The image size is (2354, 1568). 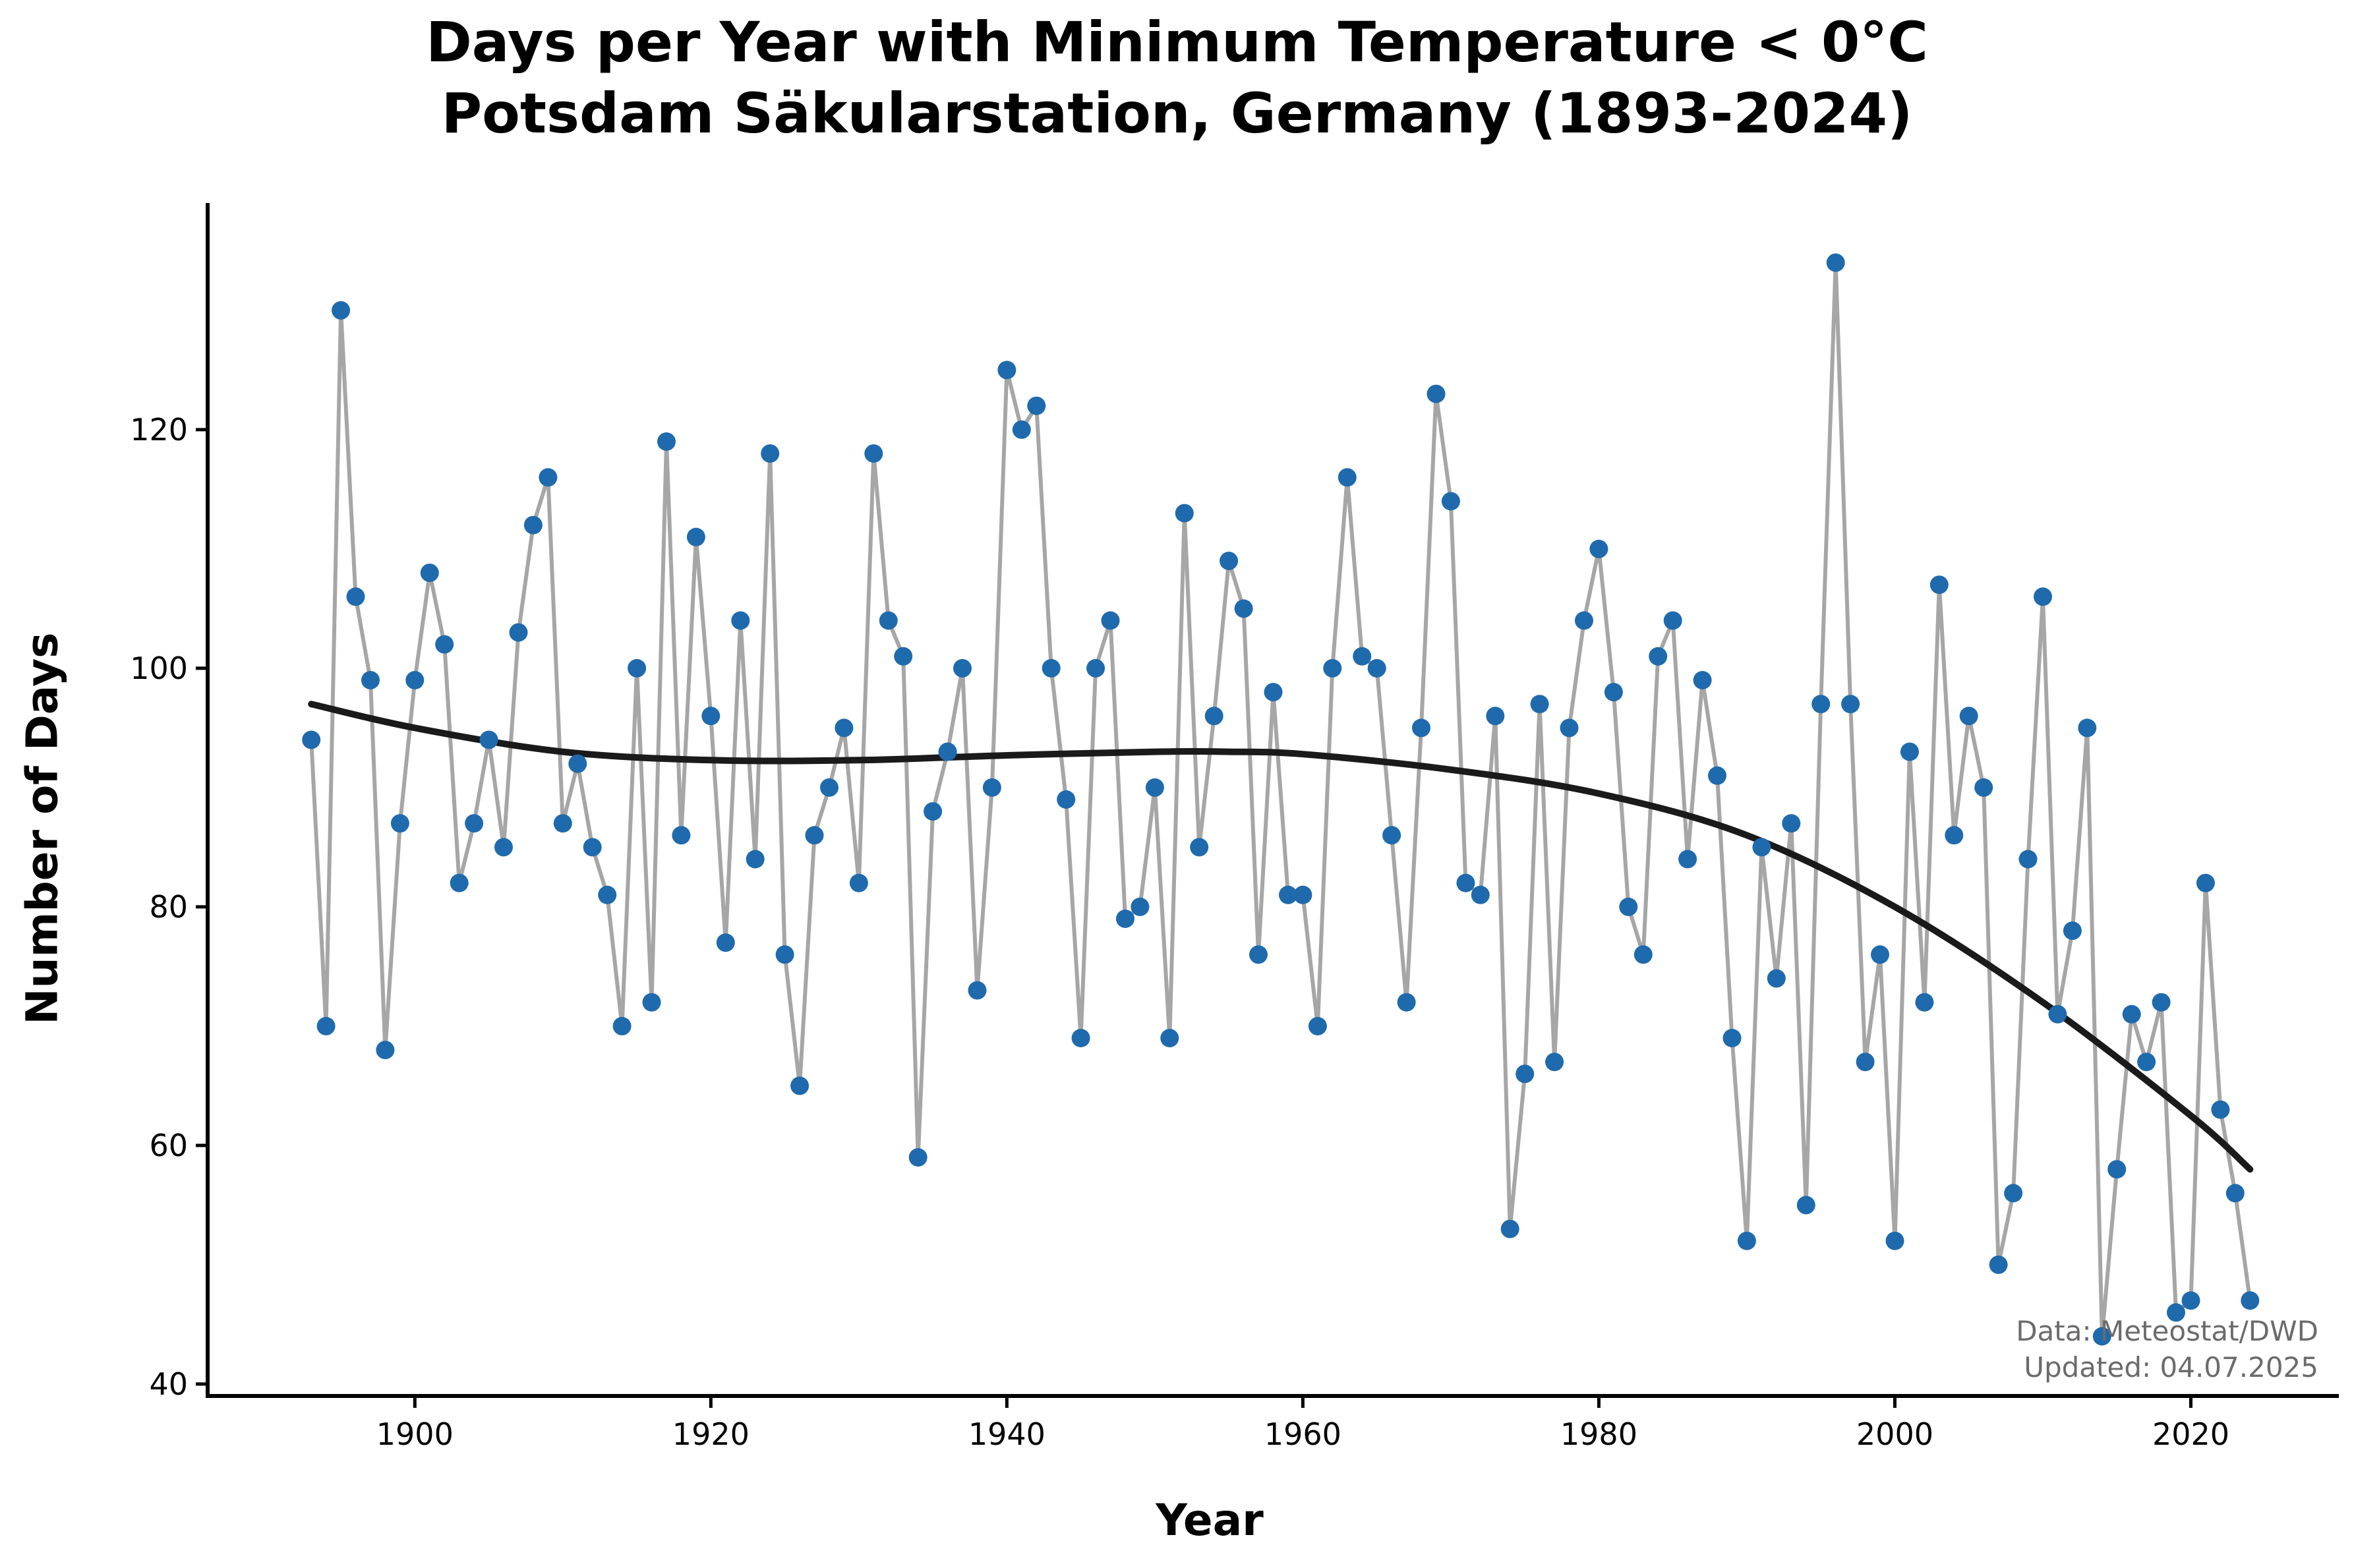 What do you see at coordinates (1006, 1434) in the screenshot?
I see `x-tick-label: 1940` at bounding box center [1006, 1434].